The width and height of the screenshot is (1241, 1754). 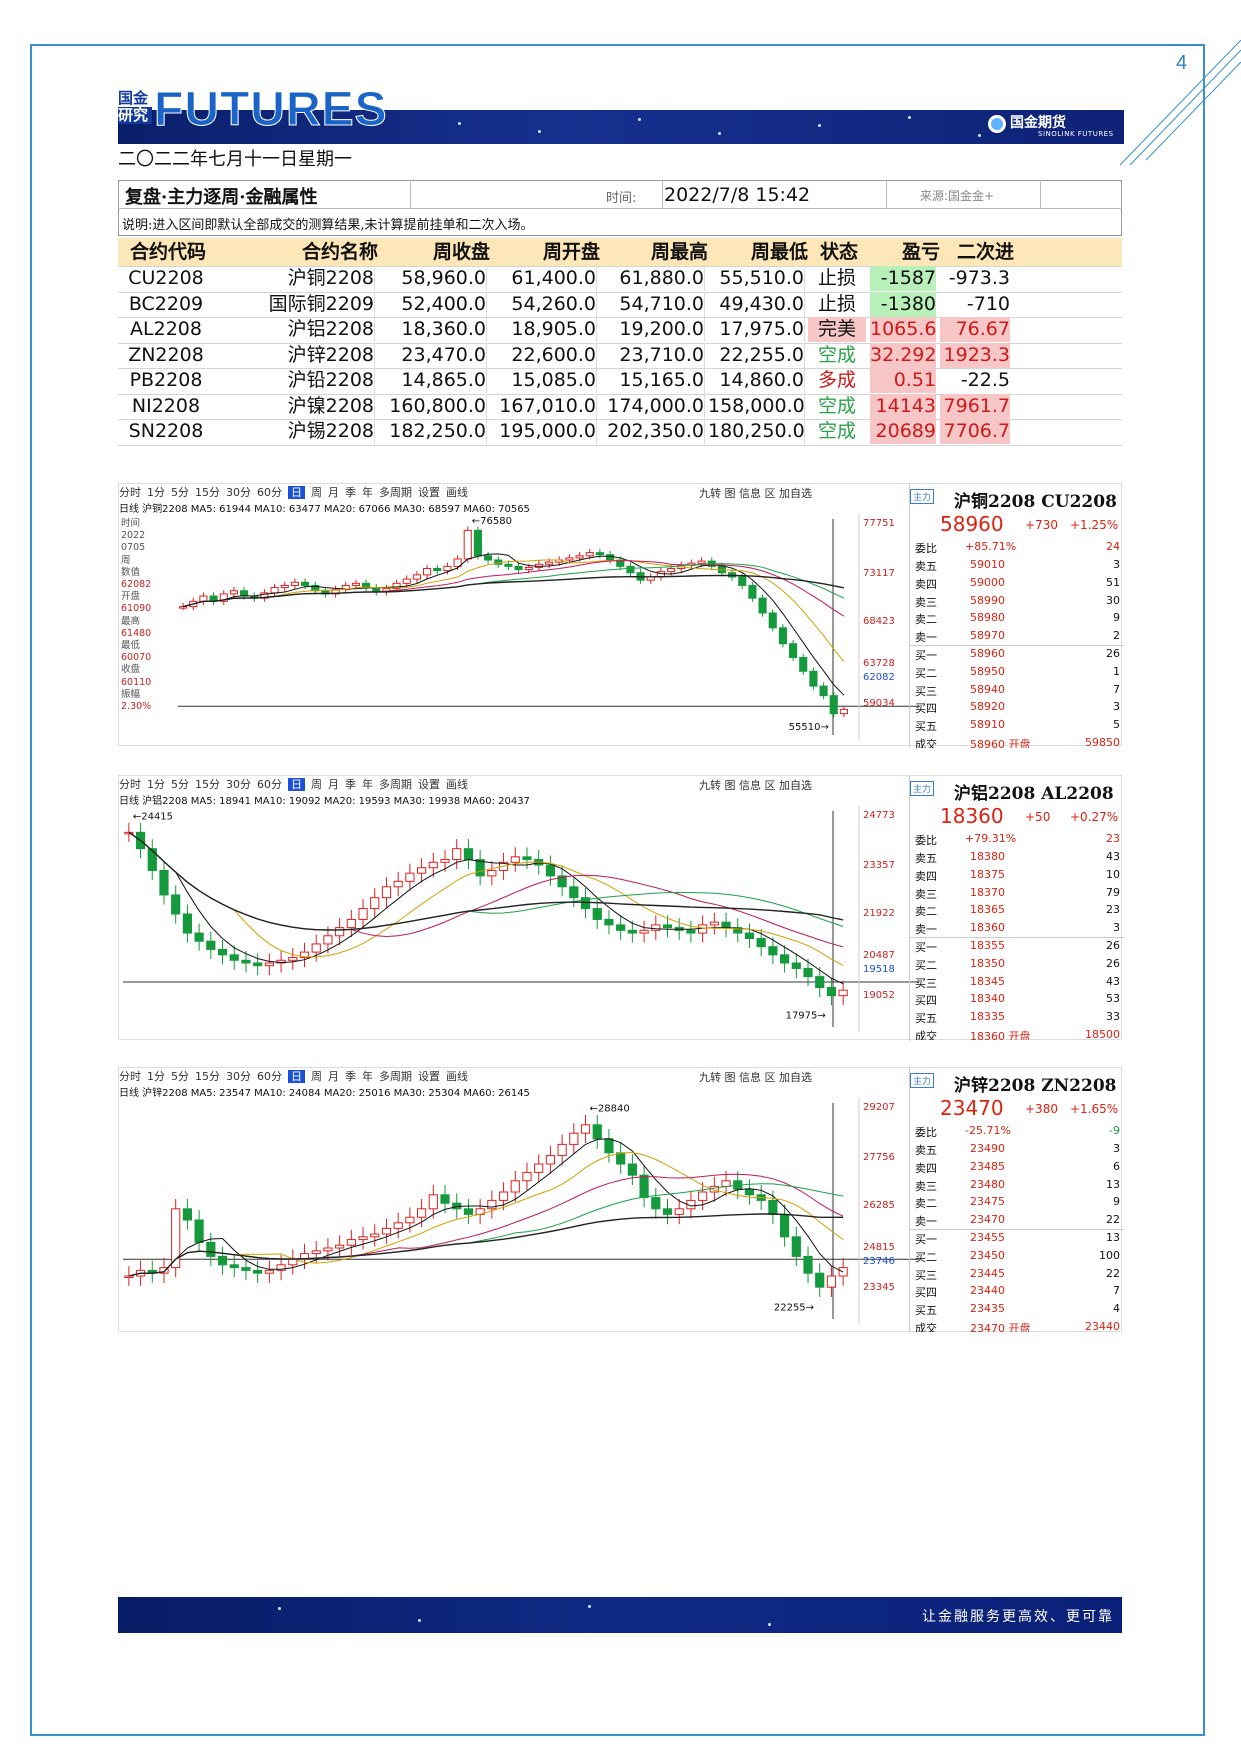 What do you see at coordinates (1017, 645) in the screenshot?
I see `book-divider` at bounding box center [1017, 645].